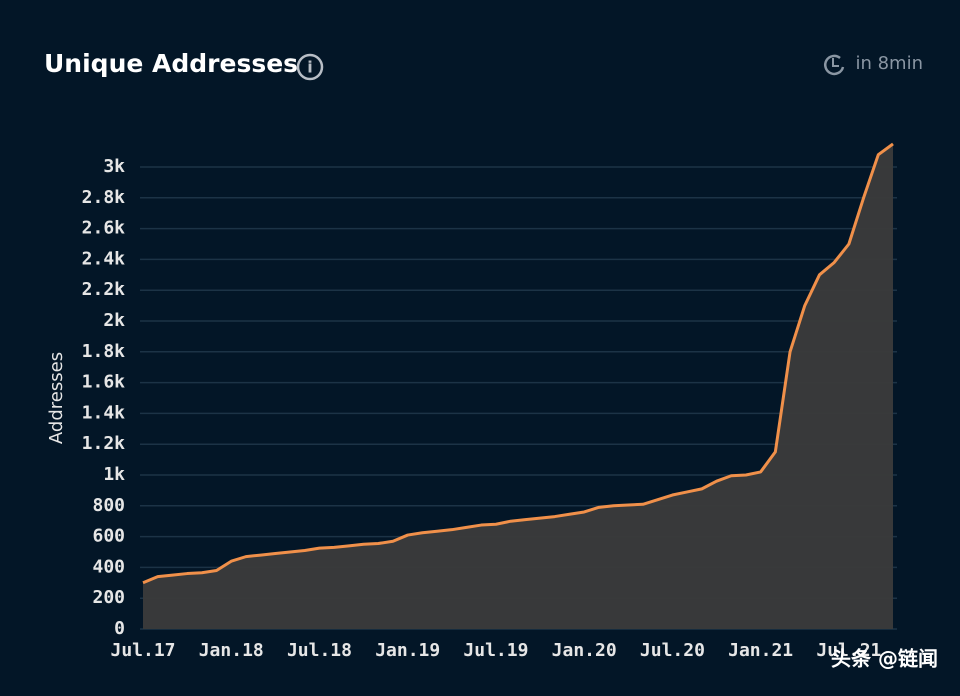  I want to click on x-tick-label: Jan.18, so click(231, 650).